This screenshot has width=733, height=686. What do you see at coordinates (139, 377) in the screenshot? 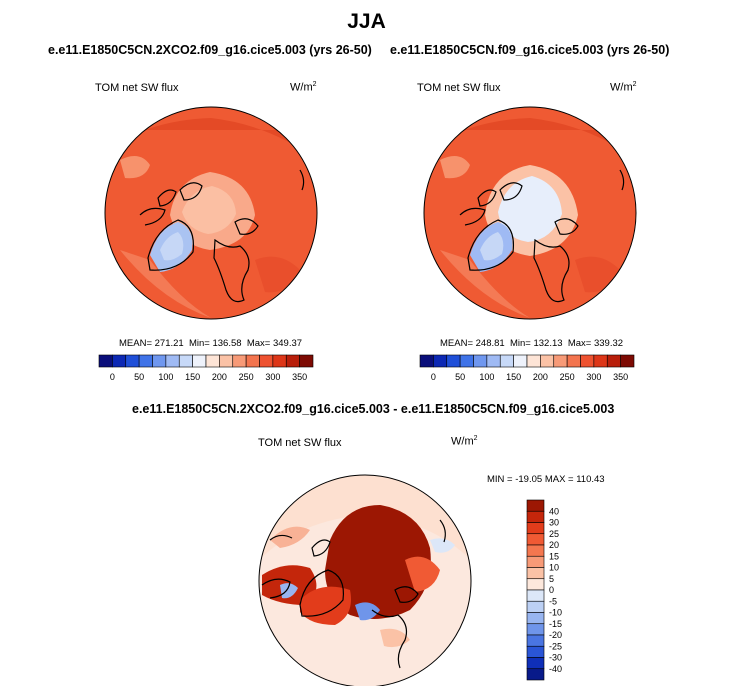
I see `panel1-colorbar-tick-label: 50` at bounding box center [139, 377].